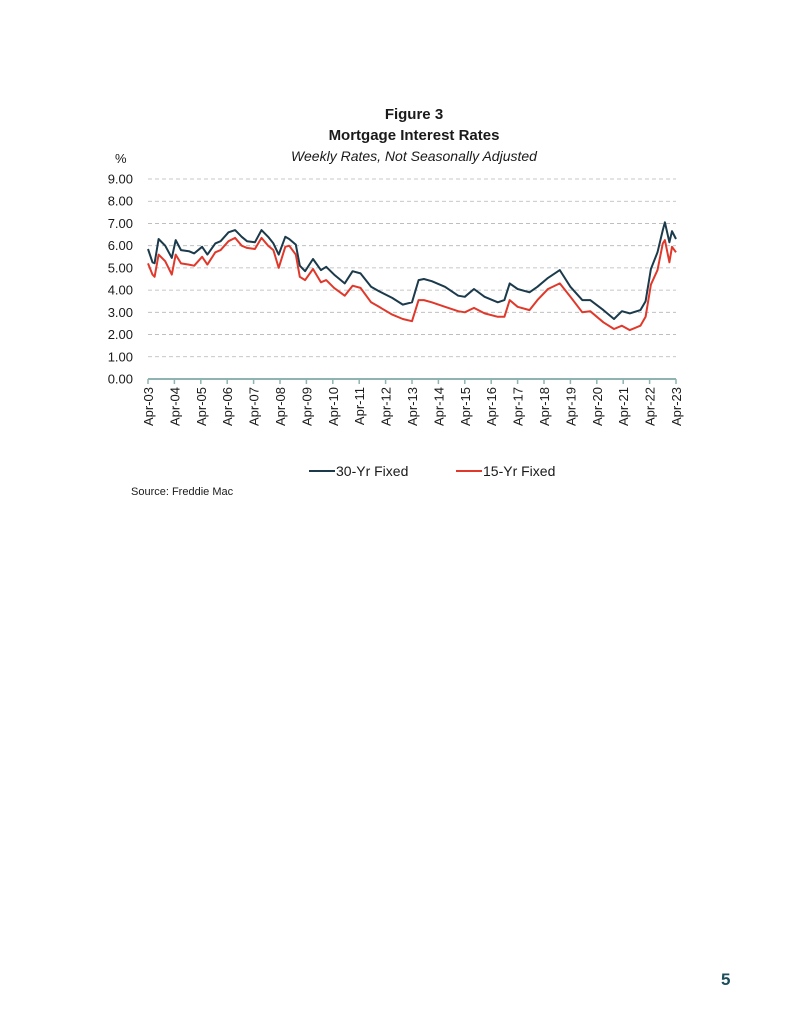 This screenshot has height=1024, width=791. I want to click on figure-label: Figure 3, so click(414, 114).